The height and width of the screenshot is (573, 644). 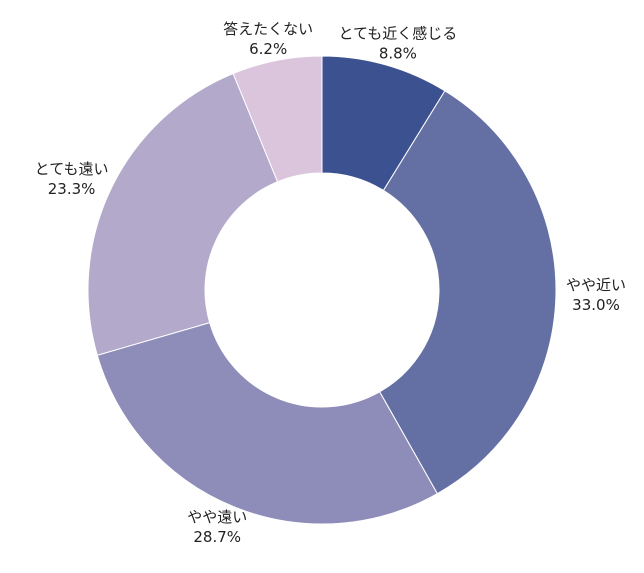 I want to click on slice-label-very-close: とても近く感じる, so click(x=397, y=34).